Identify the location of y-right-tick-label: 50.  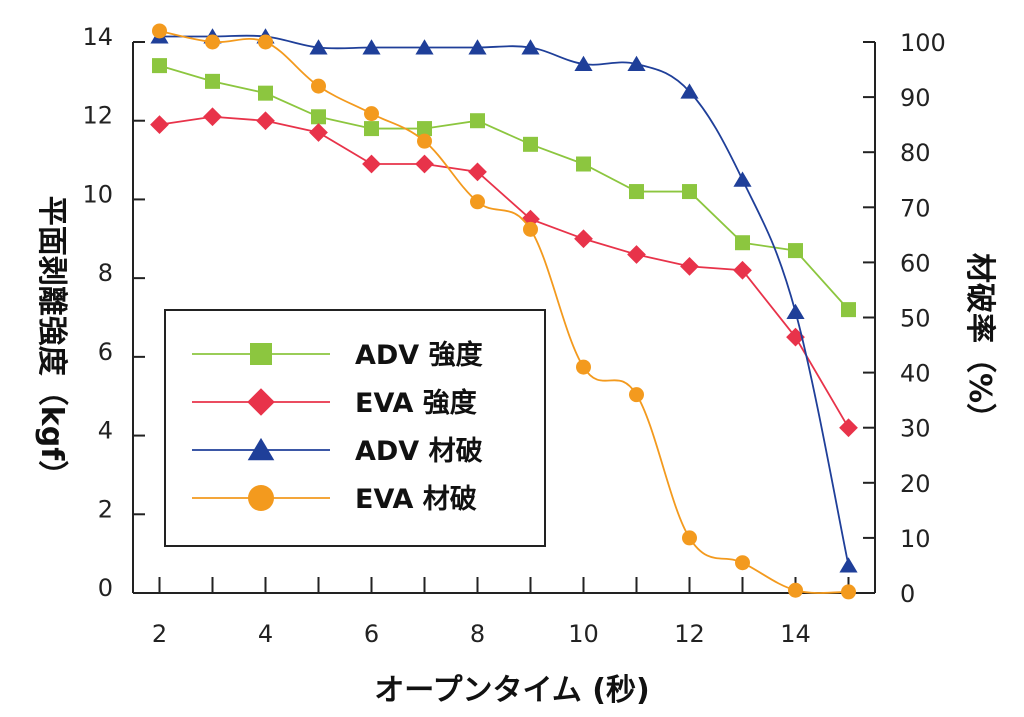
(915, 319).